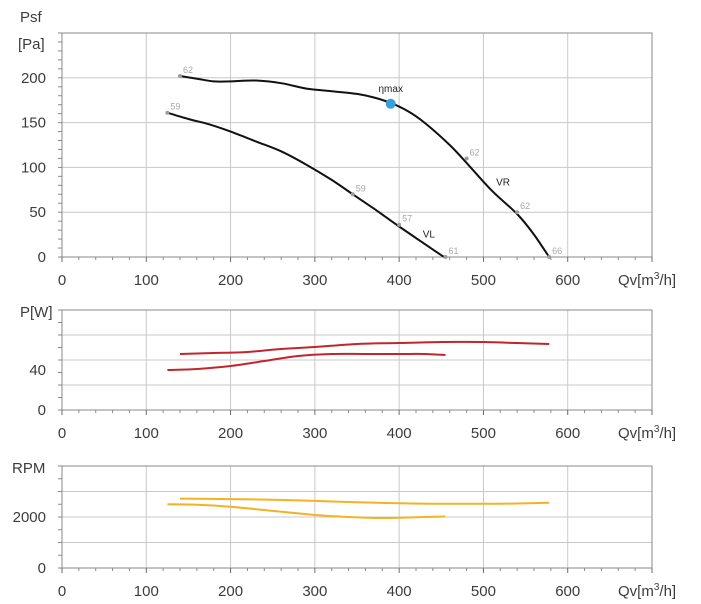 The width and height of the screenshot is (701, 604). I want to click on y-tick-label: 100, so click(33, 167).